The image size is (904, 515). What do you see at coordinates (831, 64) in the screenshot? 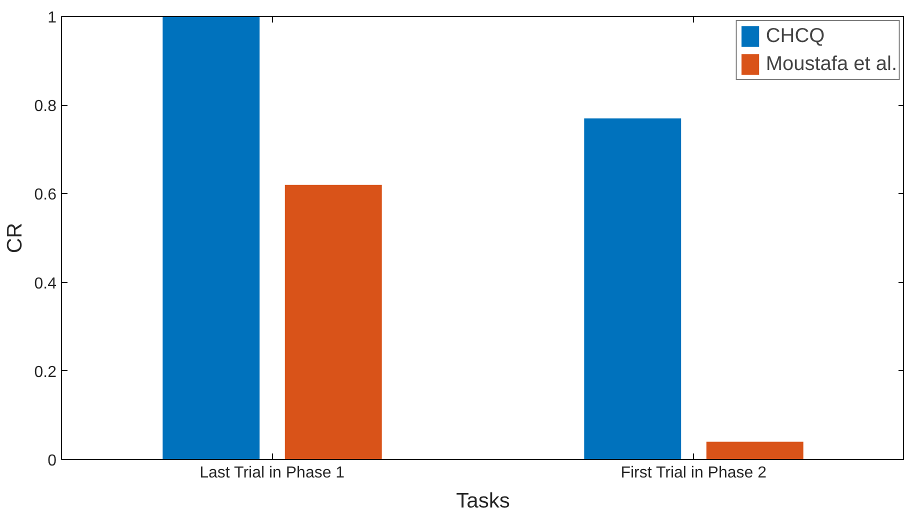
I see `legend-label: Moustafa et al.` at bounding box center [831, 64].